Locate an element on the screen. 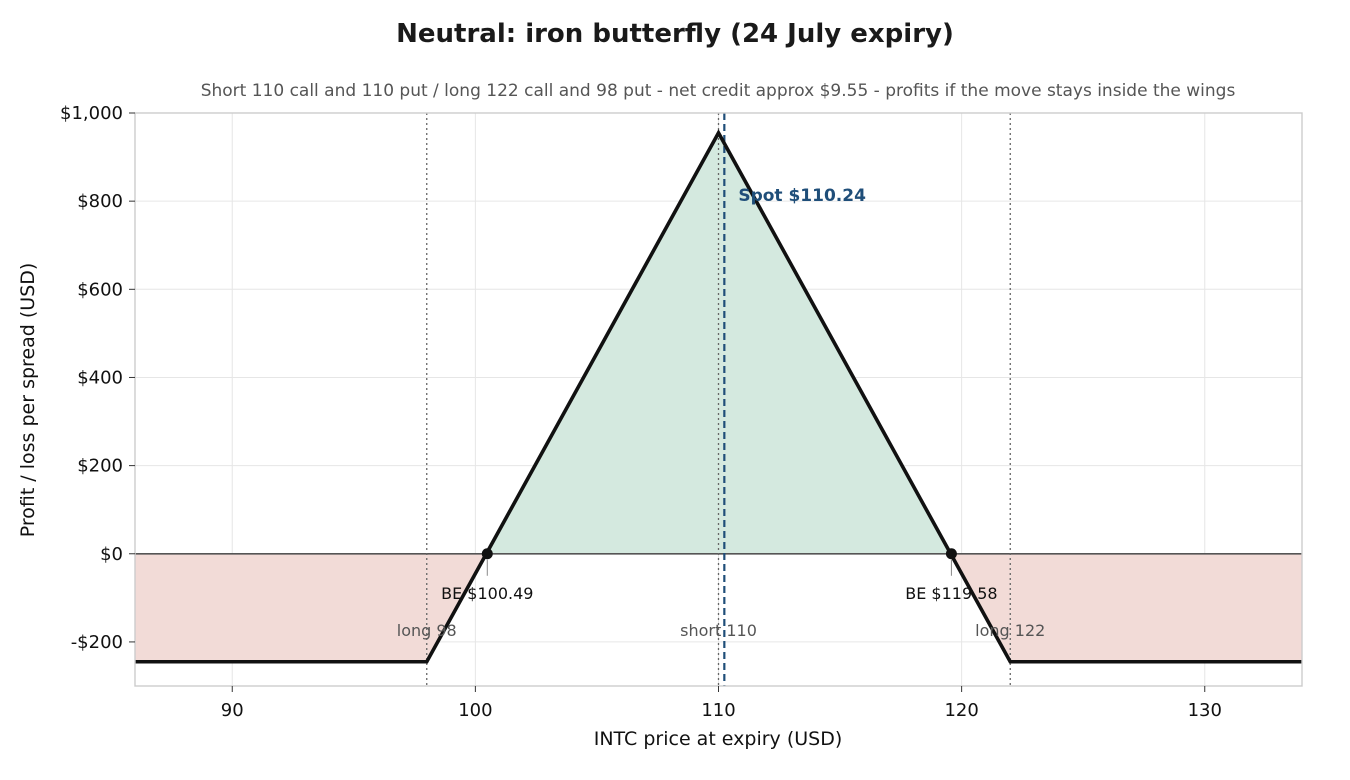 The image size is (1350, 780). x-tick-label: 110 is located at coordinates (718, 710).